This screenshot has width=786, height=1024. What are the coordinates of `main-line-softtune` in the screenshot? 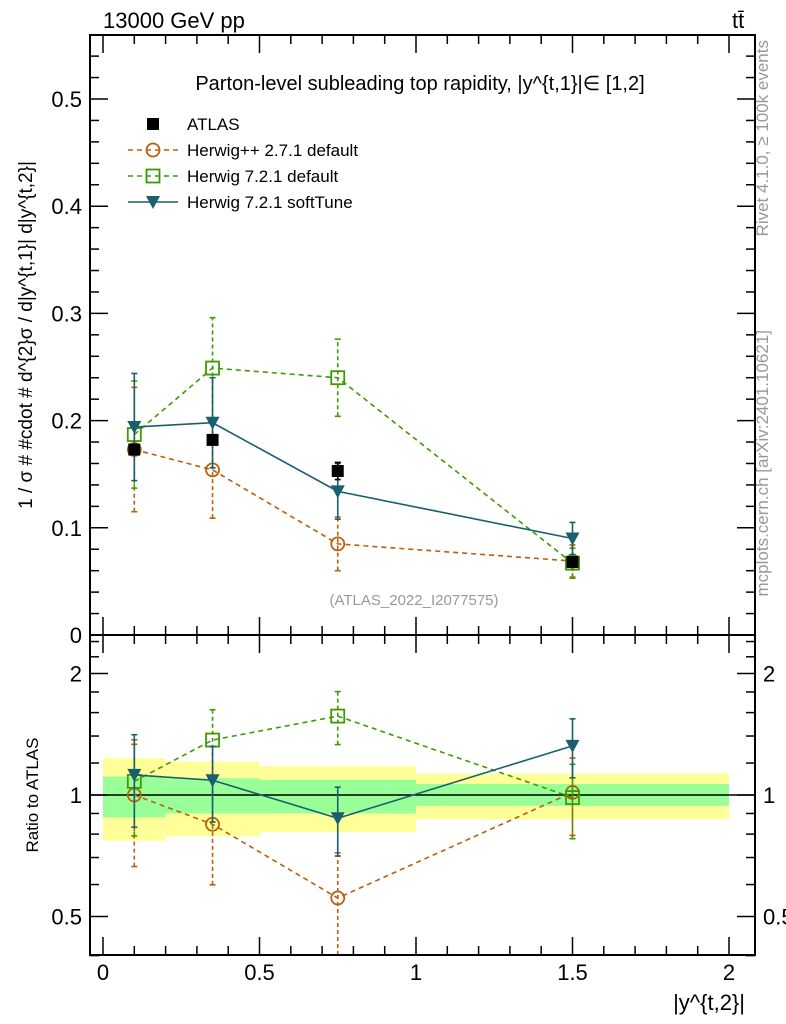 It's located at (353, 480).